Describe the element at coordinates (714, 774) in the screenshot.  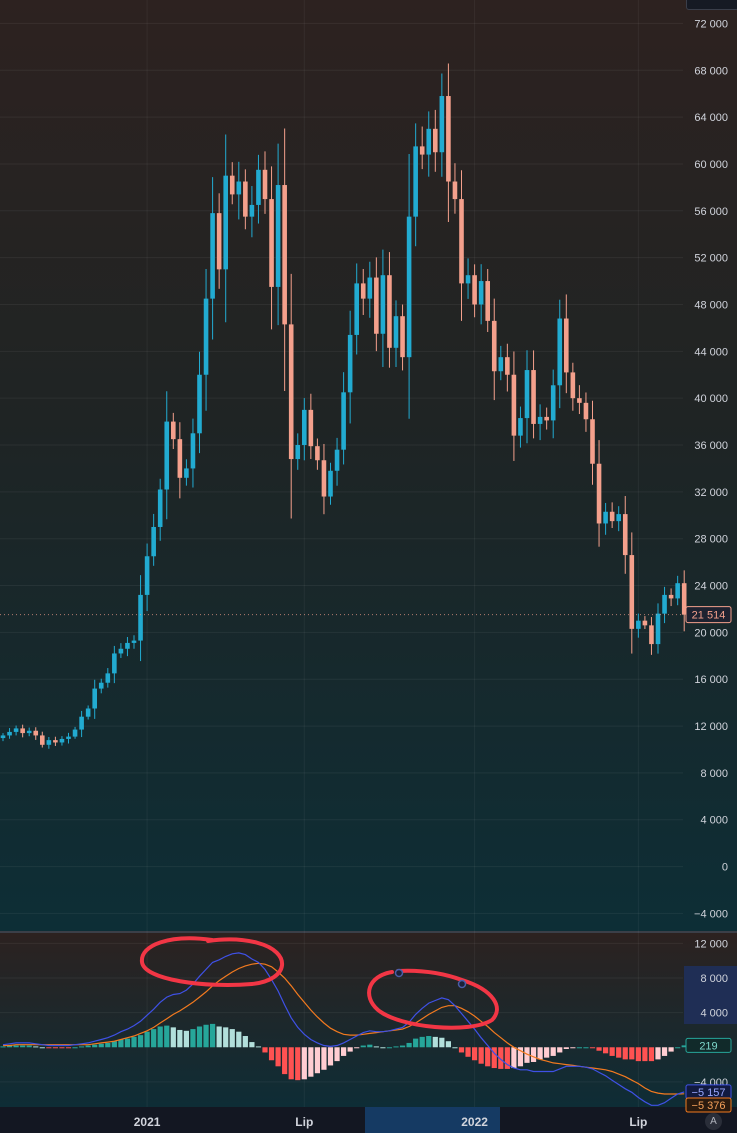
I see `y-tick-label: 8 000` at that location.